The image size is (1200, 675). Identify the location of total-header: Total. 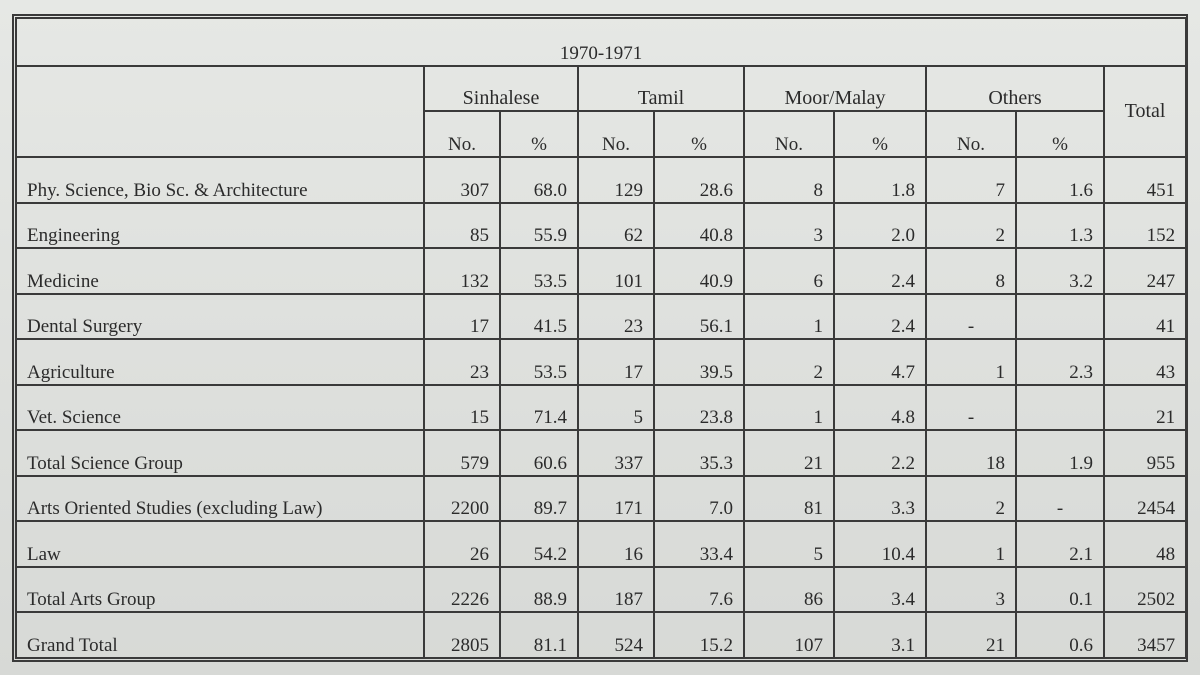
(1145, 111).